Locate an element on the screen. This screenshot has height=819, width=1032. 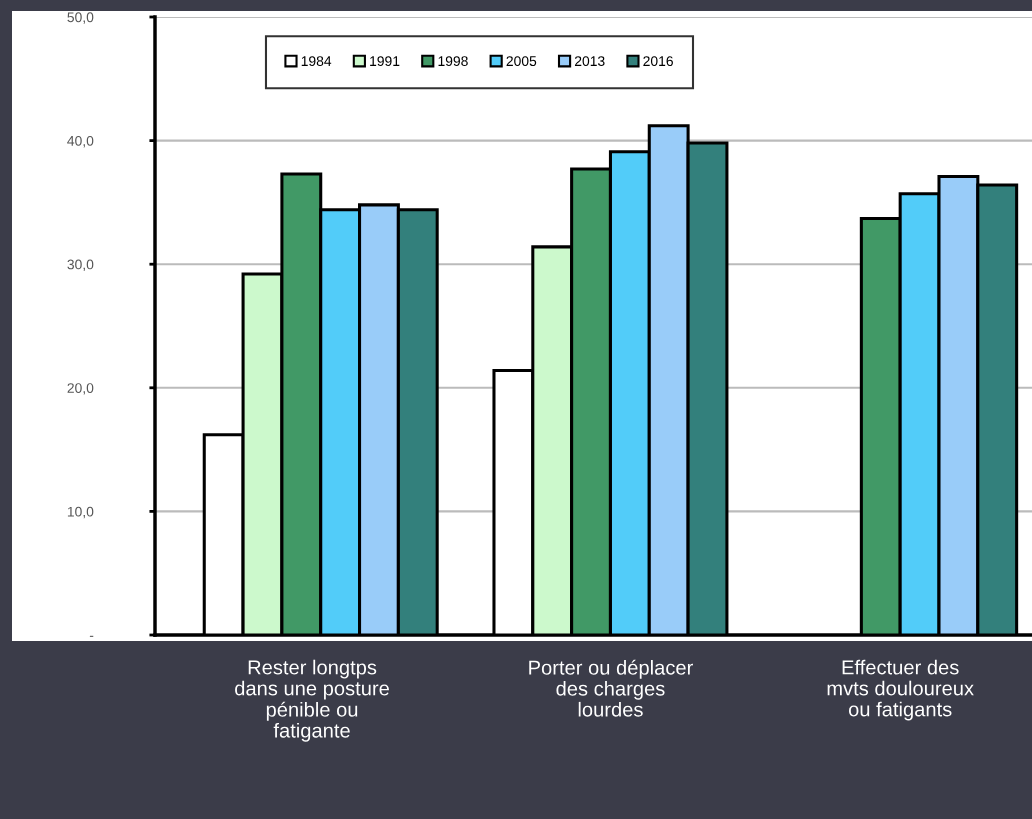
legend-label: 2005 is located at coordinates (521, 61).